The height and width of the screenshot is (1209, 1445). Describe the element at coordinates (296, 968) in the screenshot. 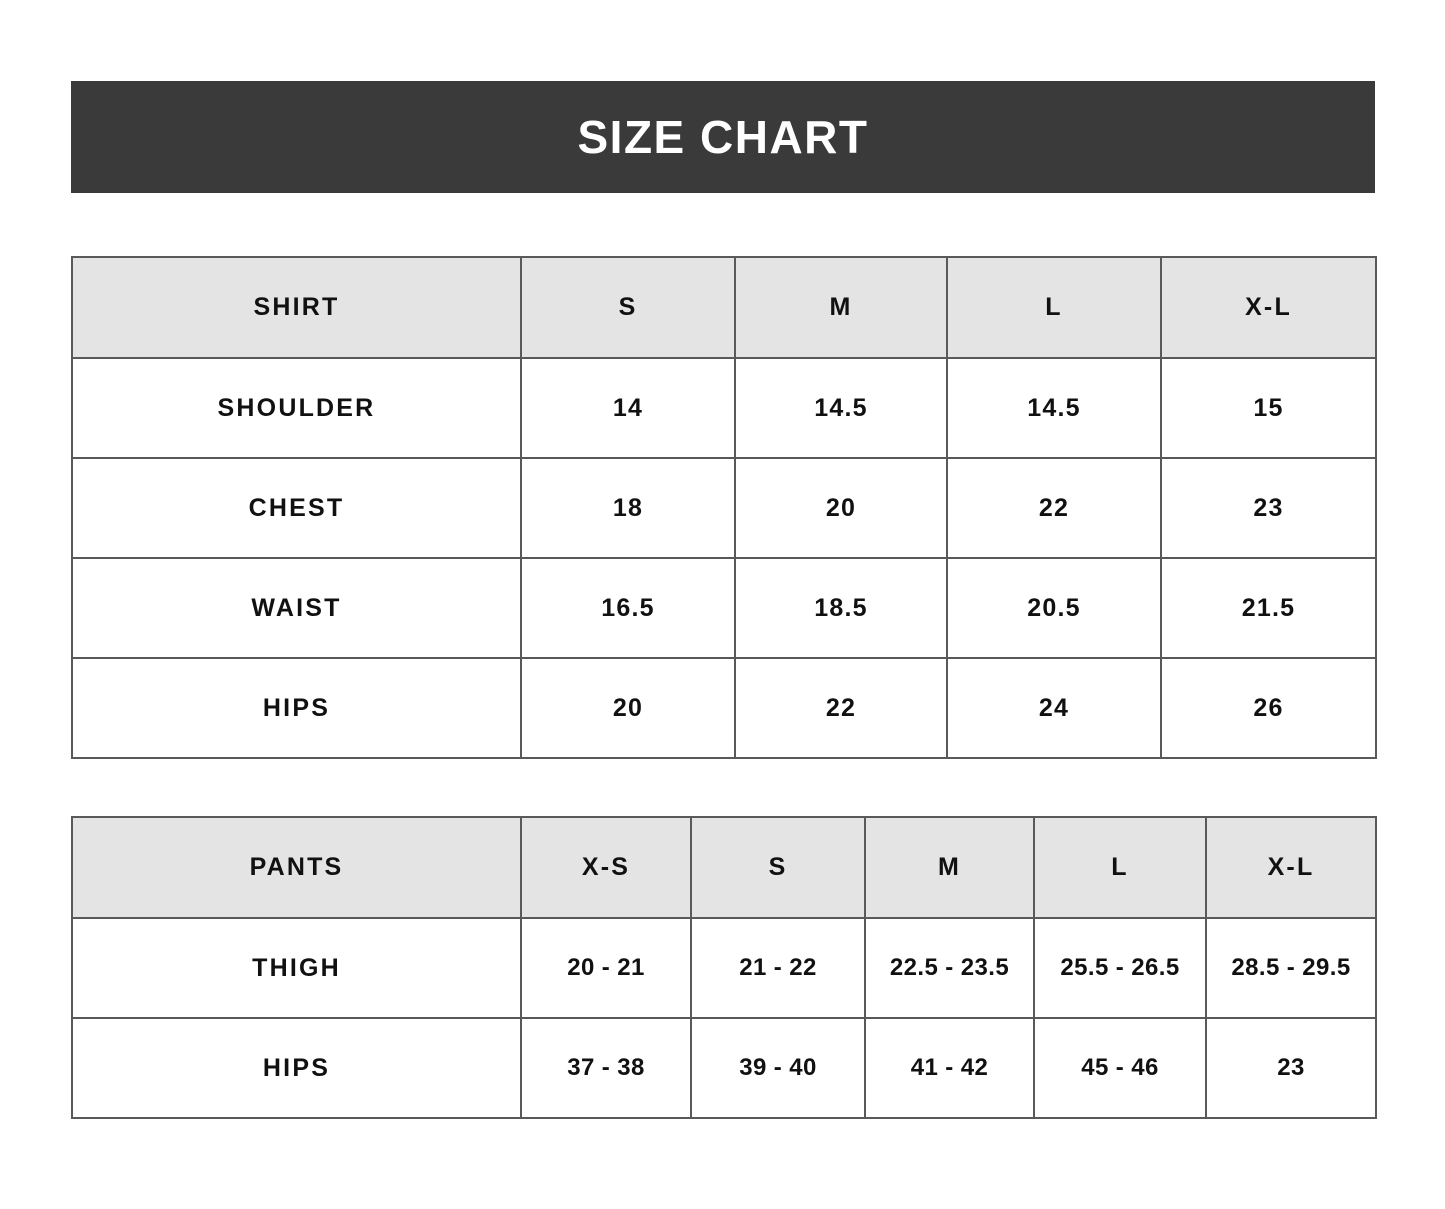

I see `pants-row-label-thigh: THIGH` at that location.